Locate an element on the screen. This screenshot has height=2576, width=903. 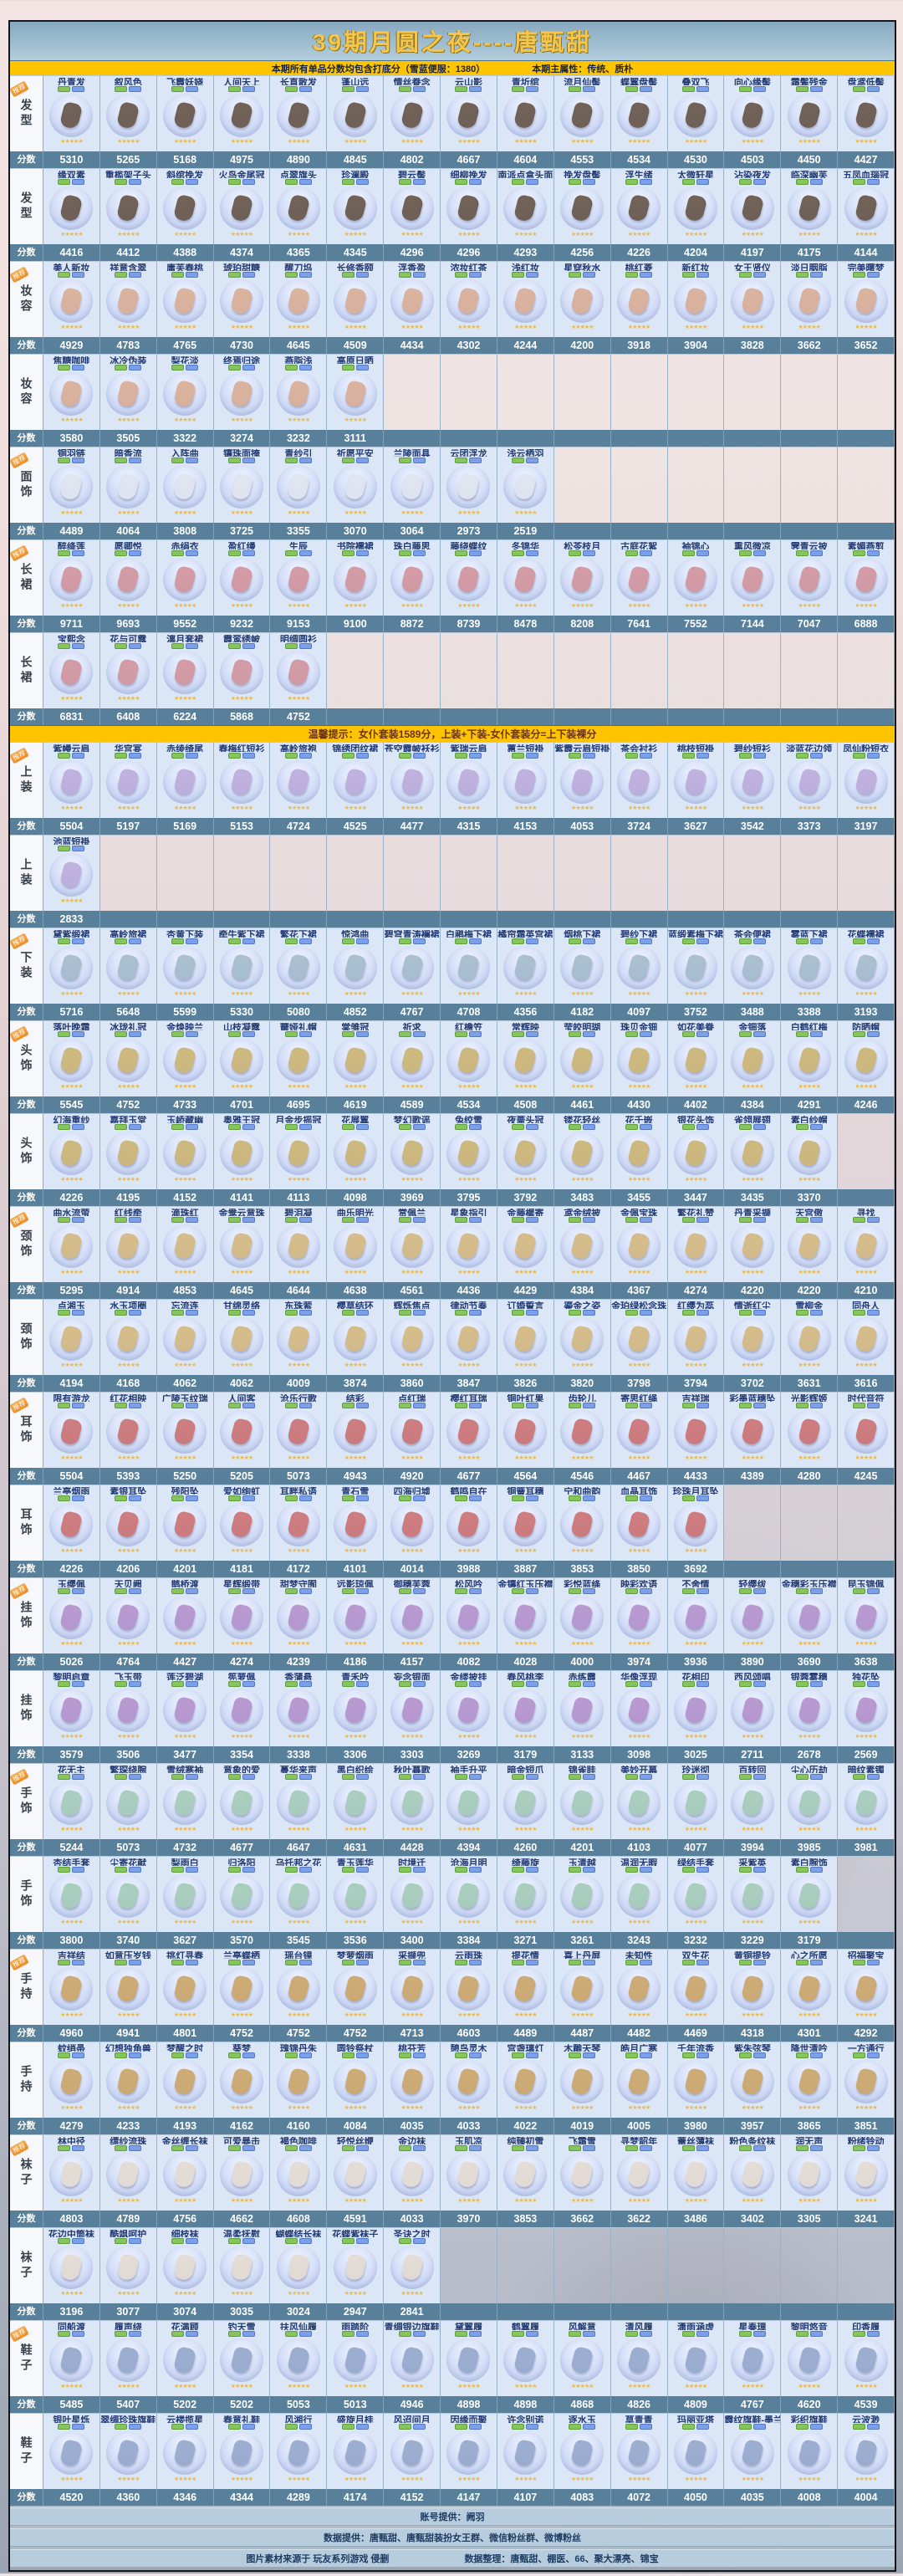
item-card: 鸢金绒披 ★★★★★ is located at coordinates (583, 1244).